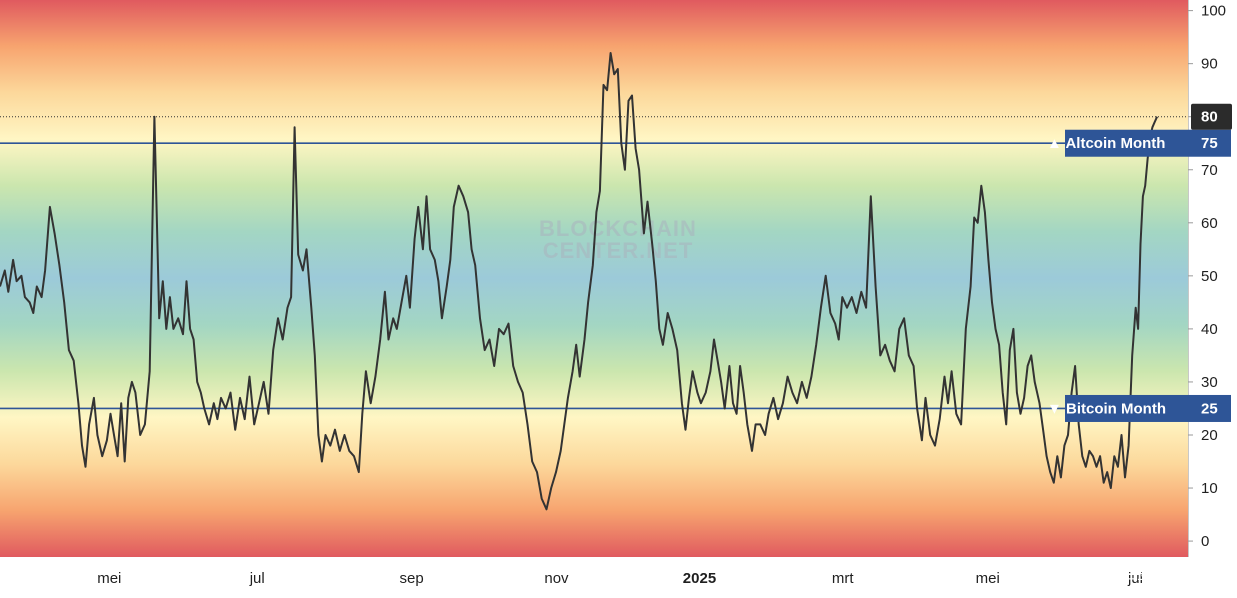 This screenshot has height=598, width=1237. I want to click on reference-badge: ▼ Bitcoin Month 25, so click(1139, 408).